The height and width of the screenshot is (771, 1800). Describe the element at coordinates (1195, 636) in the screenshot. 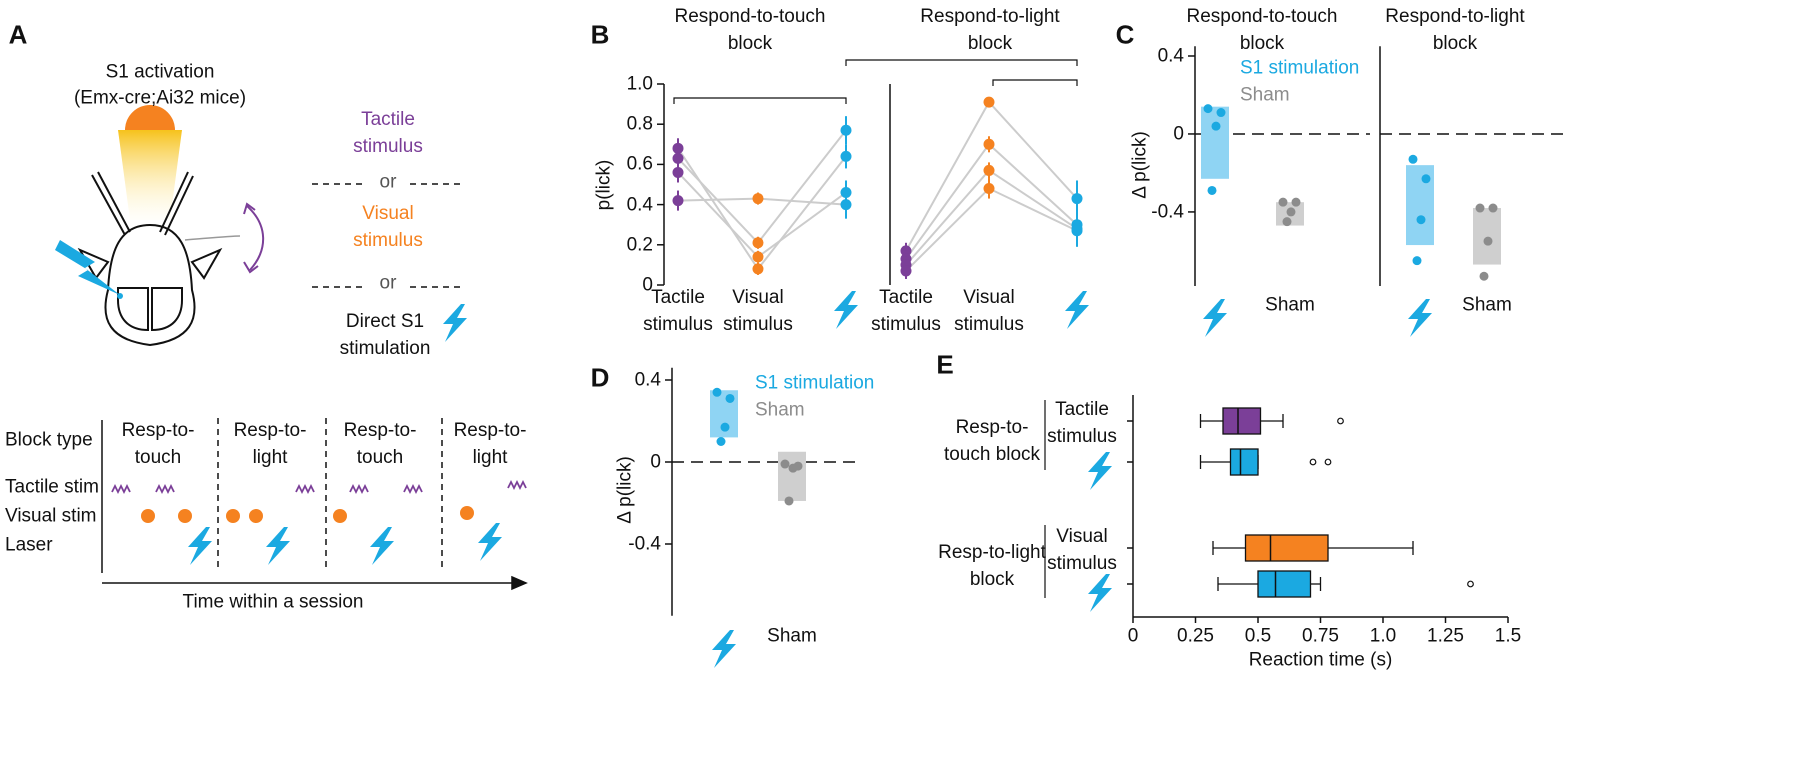

I see `x-tick-label: 0.25` at that location.